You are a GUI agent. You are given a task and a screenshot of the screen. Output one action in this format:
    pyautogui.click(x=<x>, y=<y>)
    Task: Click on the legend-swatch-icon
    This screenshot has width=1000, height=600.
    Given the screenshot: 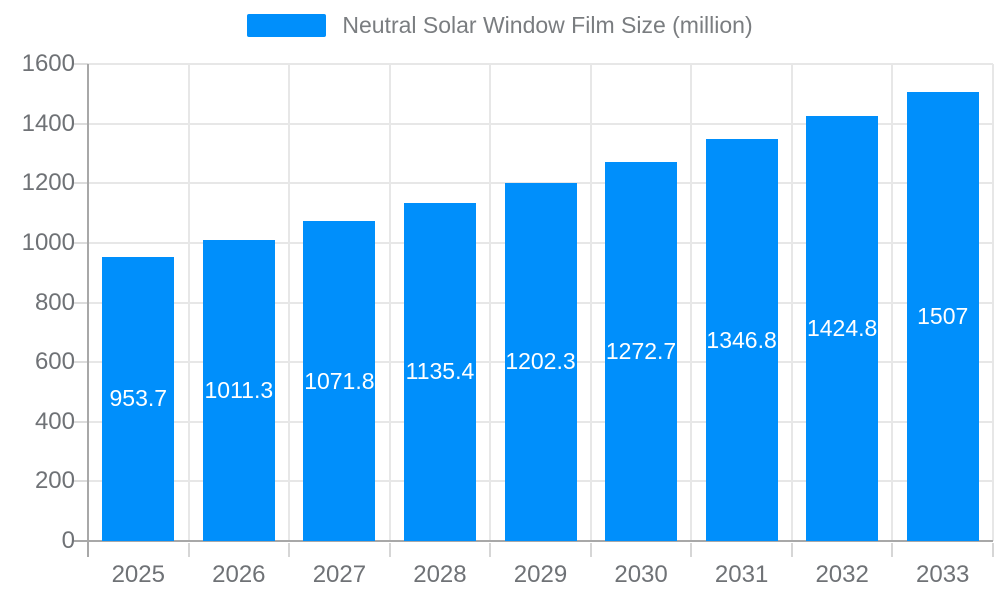 What is the action you would take?
    pyautogui.click(x=287, y=25)
    